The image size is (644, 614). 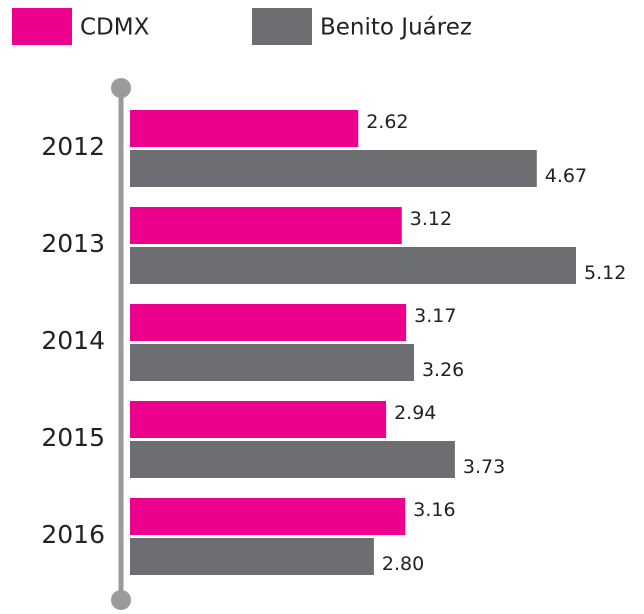 I want to click on year-label: 2016, so click(x=73, y=534).